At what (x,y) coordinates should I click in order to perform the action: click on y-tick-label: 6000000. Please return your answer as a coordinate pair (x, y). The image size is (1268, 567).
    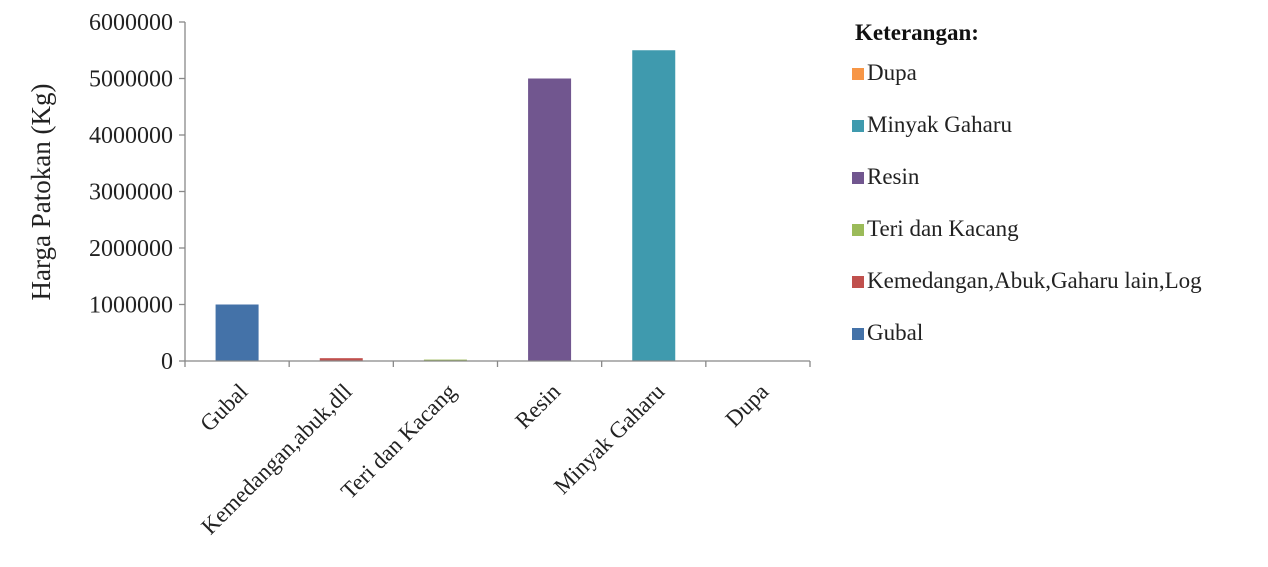
    Looking at the image, I should click on (131, 23).